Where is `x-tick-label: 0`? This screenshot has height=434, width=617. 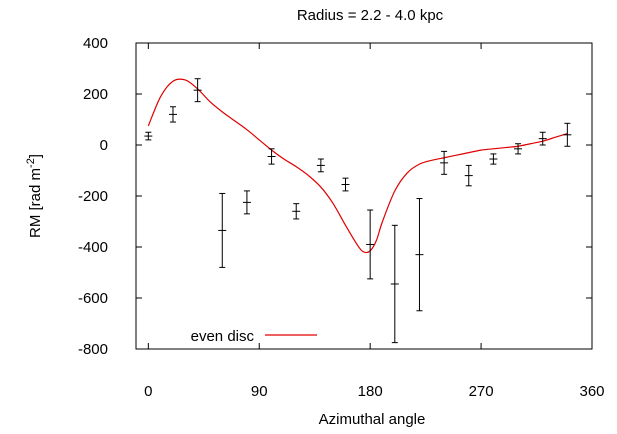
x-tick-label: 0 is located at coordinates (148, 391).